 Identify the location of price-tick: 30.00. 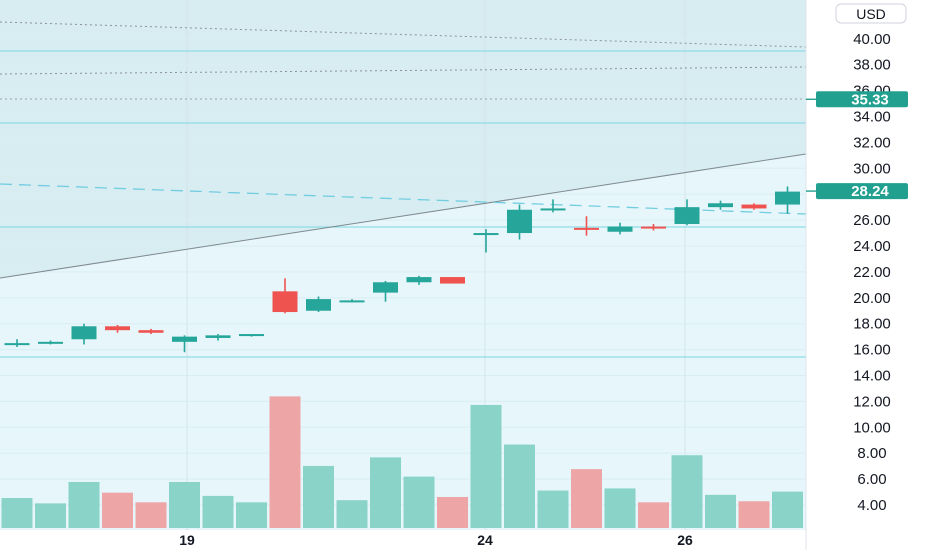
(872, 168).